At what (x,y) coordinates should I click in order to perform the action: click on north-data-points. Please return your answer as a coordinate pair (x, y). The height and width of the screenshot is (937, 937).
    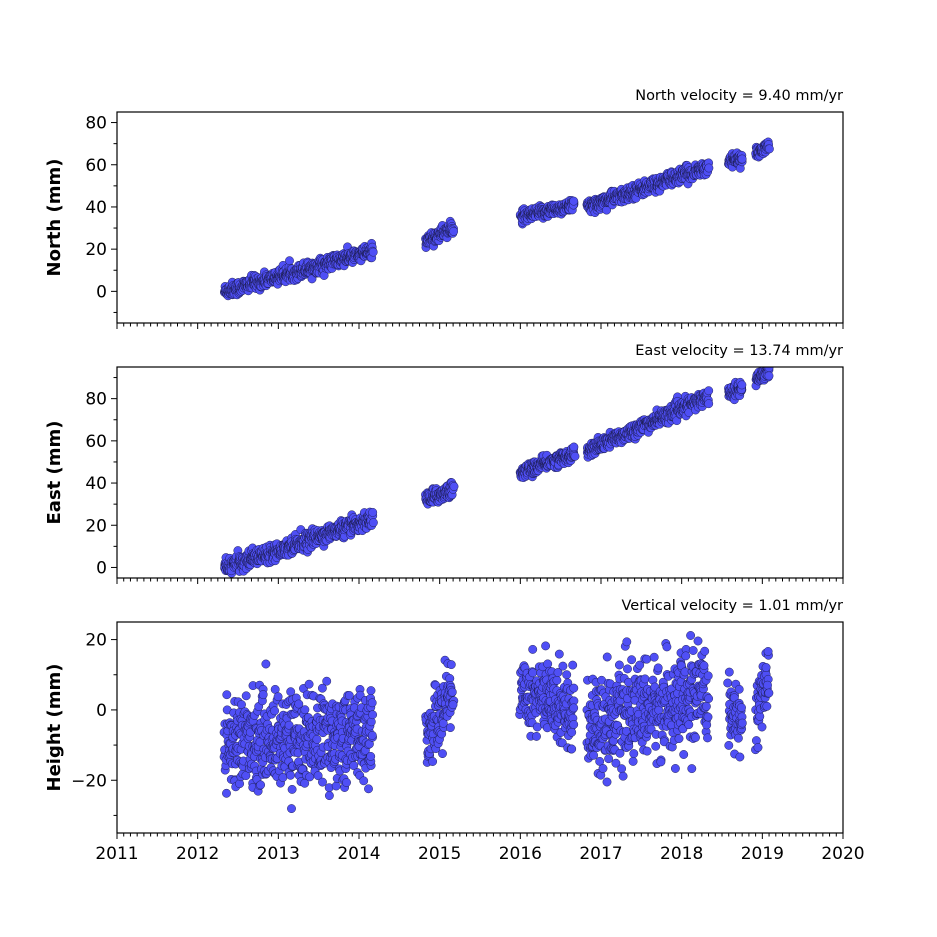
    Looking at the image, I should click on (497, 219).